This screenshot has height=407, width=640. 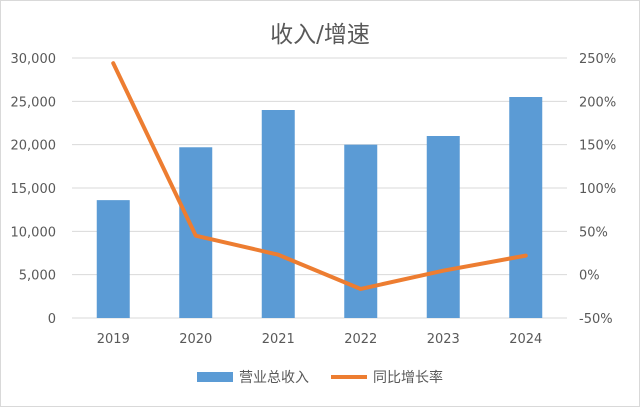 I want to click on legend-item-growth: 同比增长率, so click(x=387, y=377).